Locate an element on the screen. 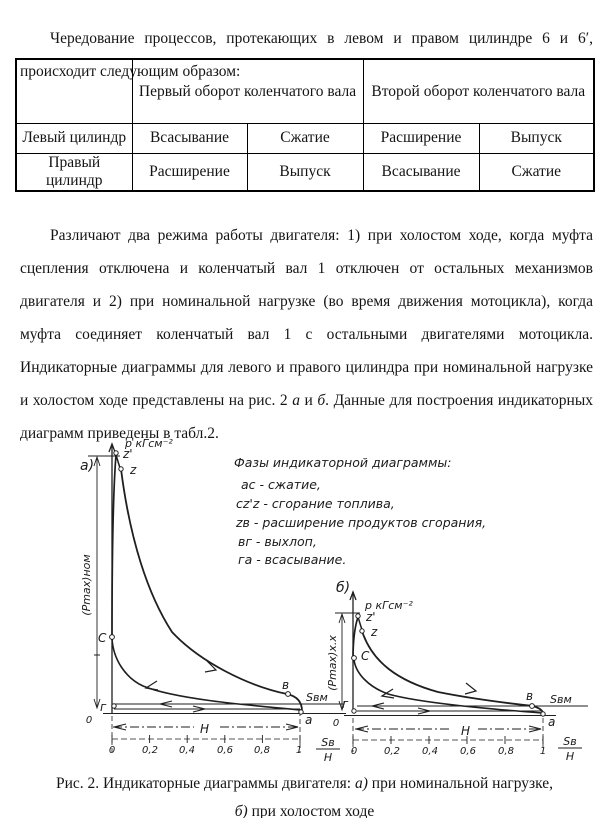 This screenshot has height=818, width=609. panel-a-label: а) is located at coordinates (87, 466).